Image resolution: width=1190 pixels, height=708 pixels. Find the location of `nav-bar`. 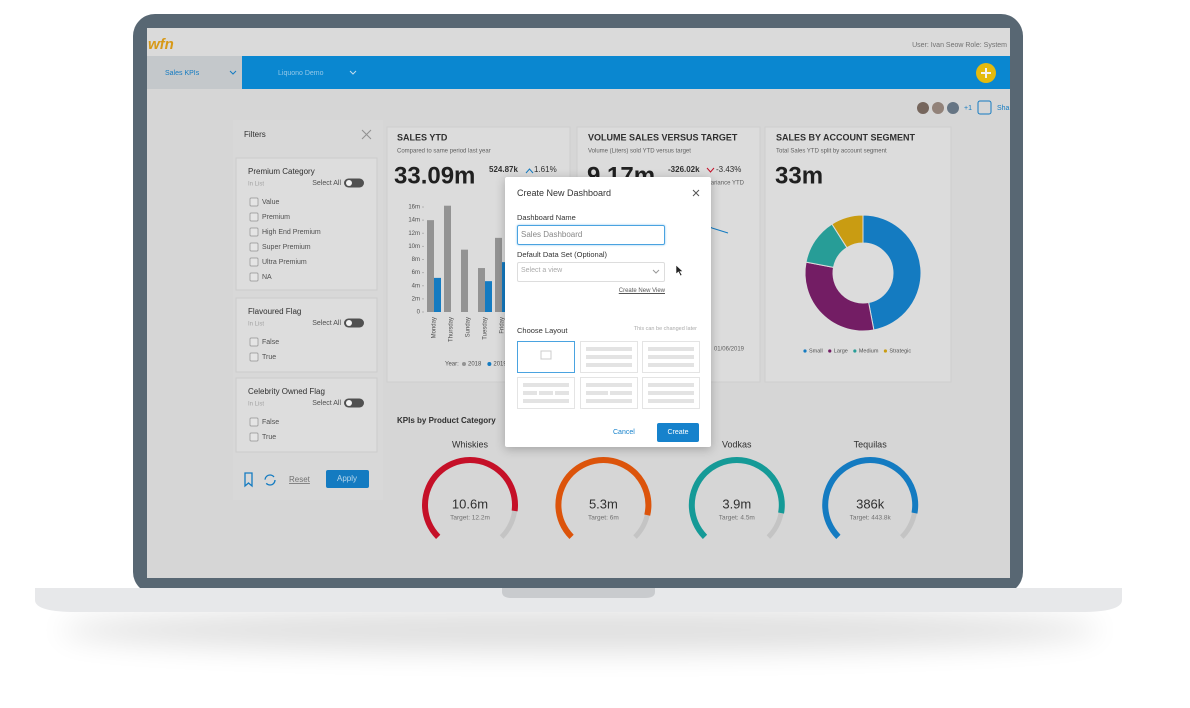

nav-bar is located at coordinates (578, 72).